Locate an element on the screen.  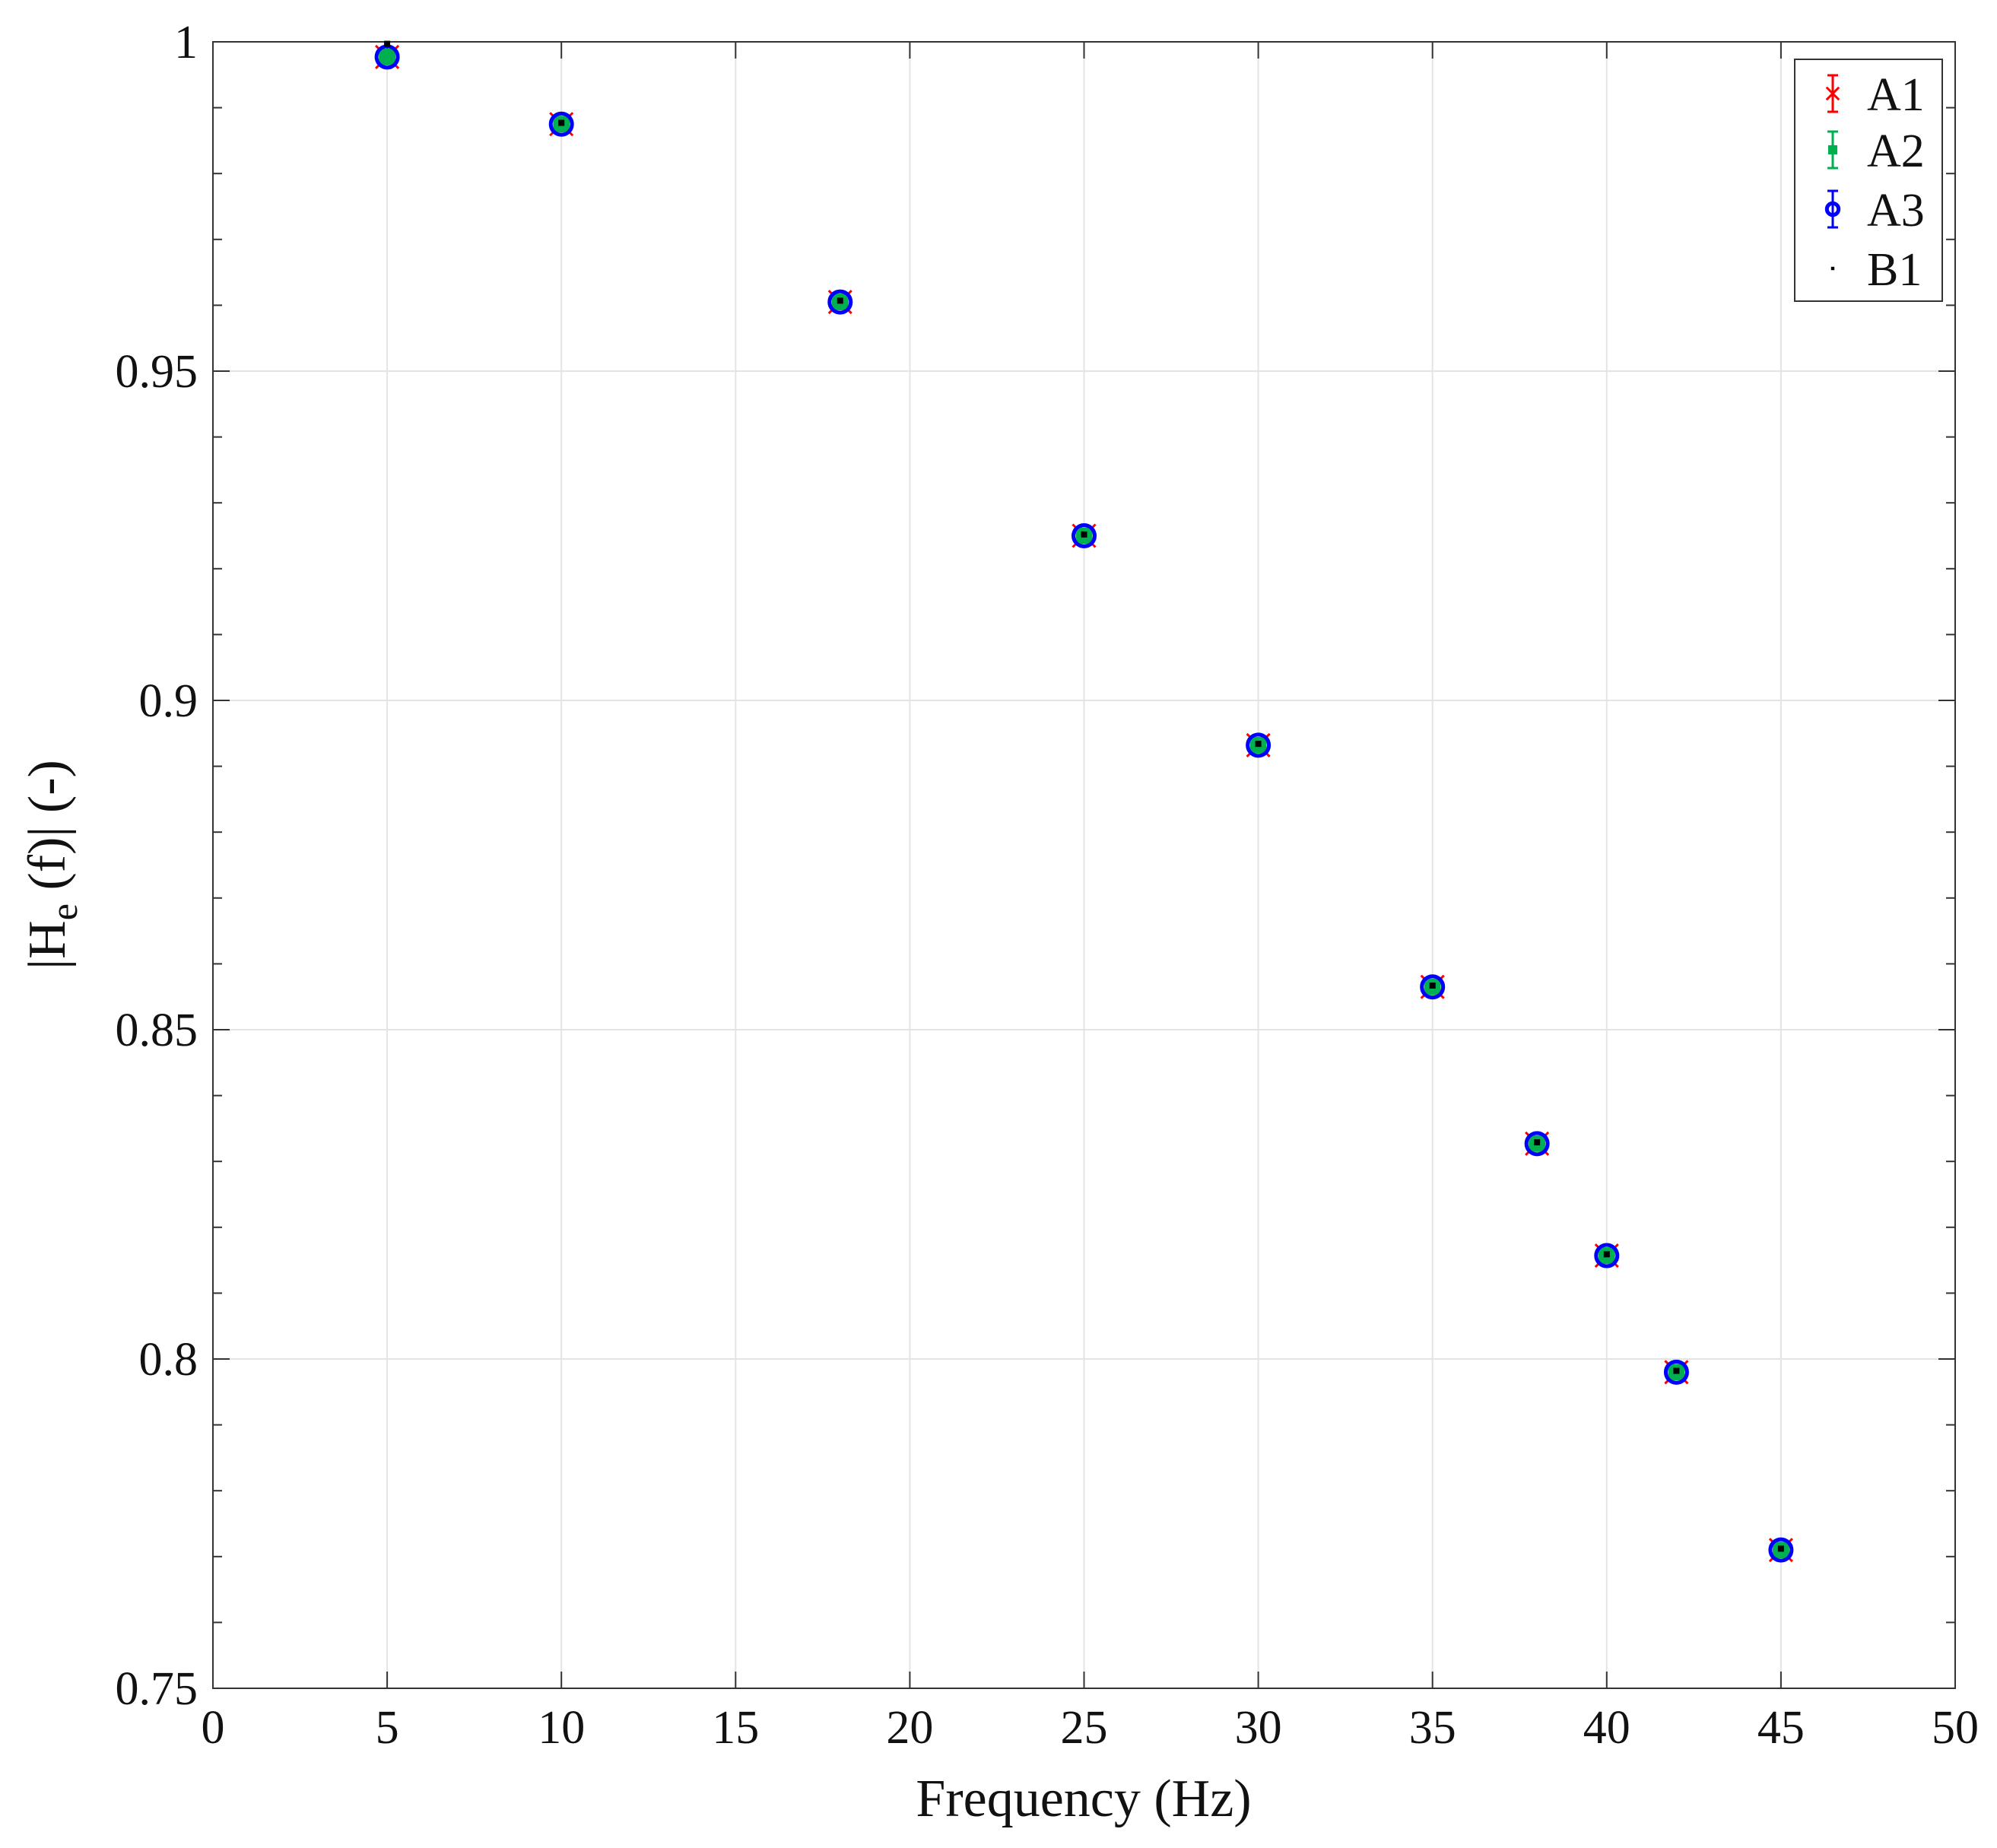
x-tick-label: 45 is located at coordinates (1781, 1728).